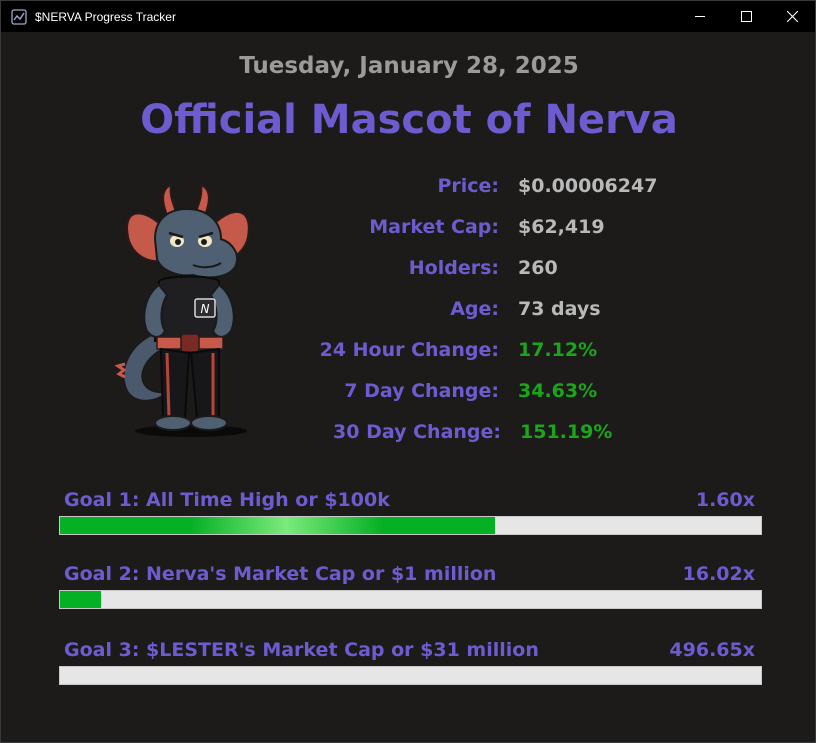  Describe the element at coordinates (558, 350) in the screenshot. I see `stat-value: 17.12%` at that location.